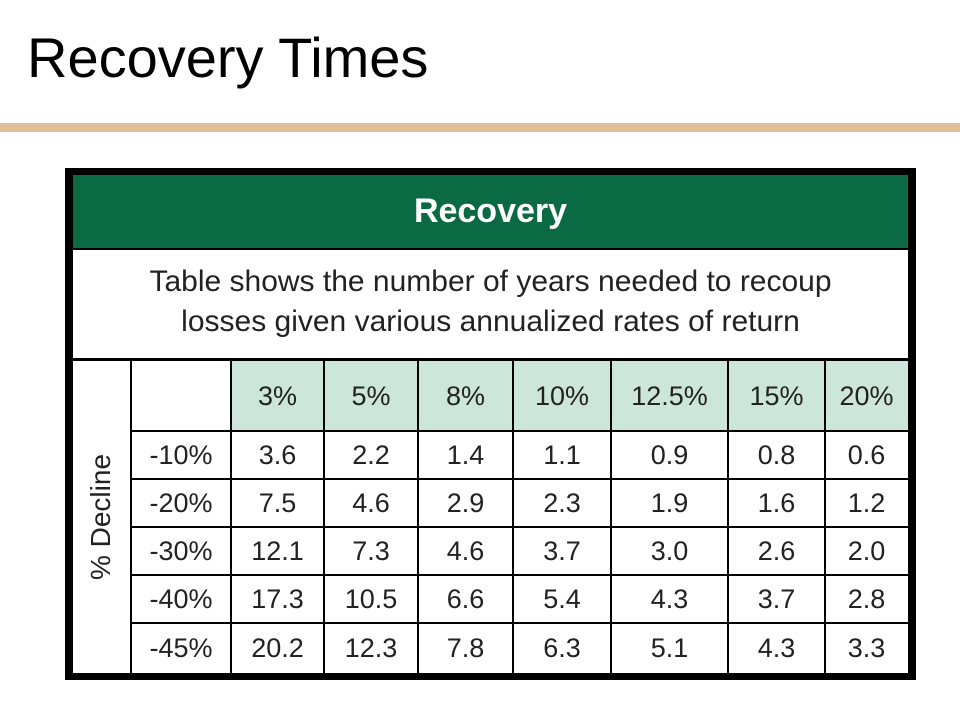 Image resolution: width=960 pixels, height=720 pixels. What do you see at coordinates (228, 57) in the screenshot?
I see `page-title: Recovery Times` at bounding box center [228, 57].